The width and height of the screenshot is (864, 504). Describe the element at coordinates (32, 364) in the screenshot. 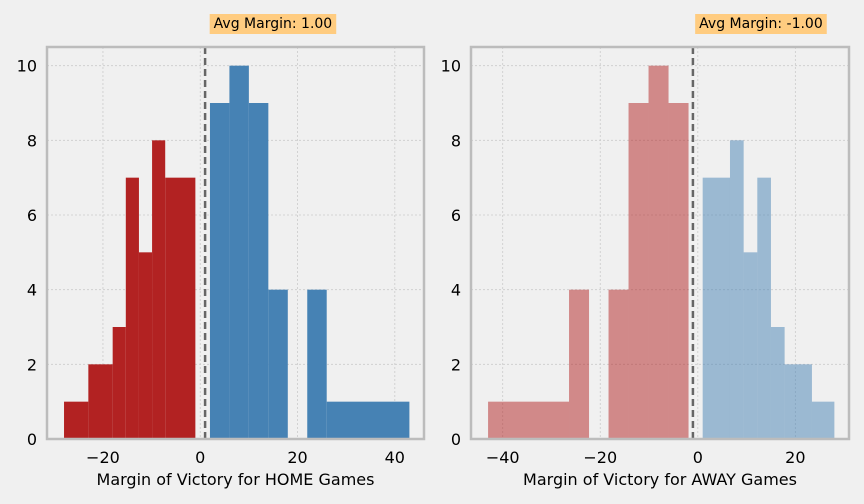

I see `home-ytick-label: 2` at that location.